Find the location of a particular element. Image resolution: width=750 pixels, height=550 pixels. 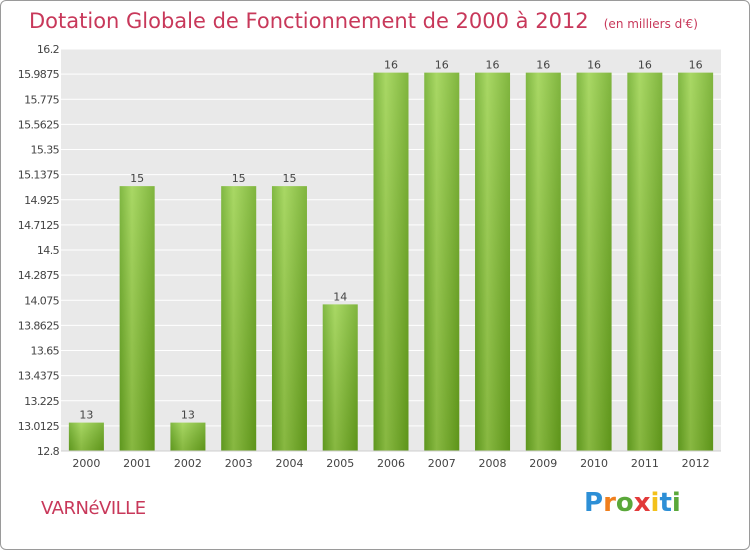

y-tick-label: 14.925 is located at coordinates (41, 200).